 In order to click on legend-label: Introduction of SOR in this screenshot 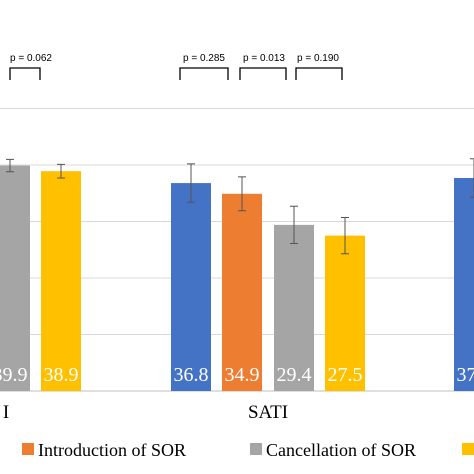, I will do `click(112, 450)`.